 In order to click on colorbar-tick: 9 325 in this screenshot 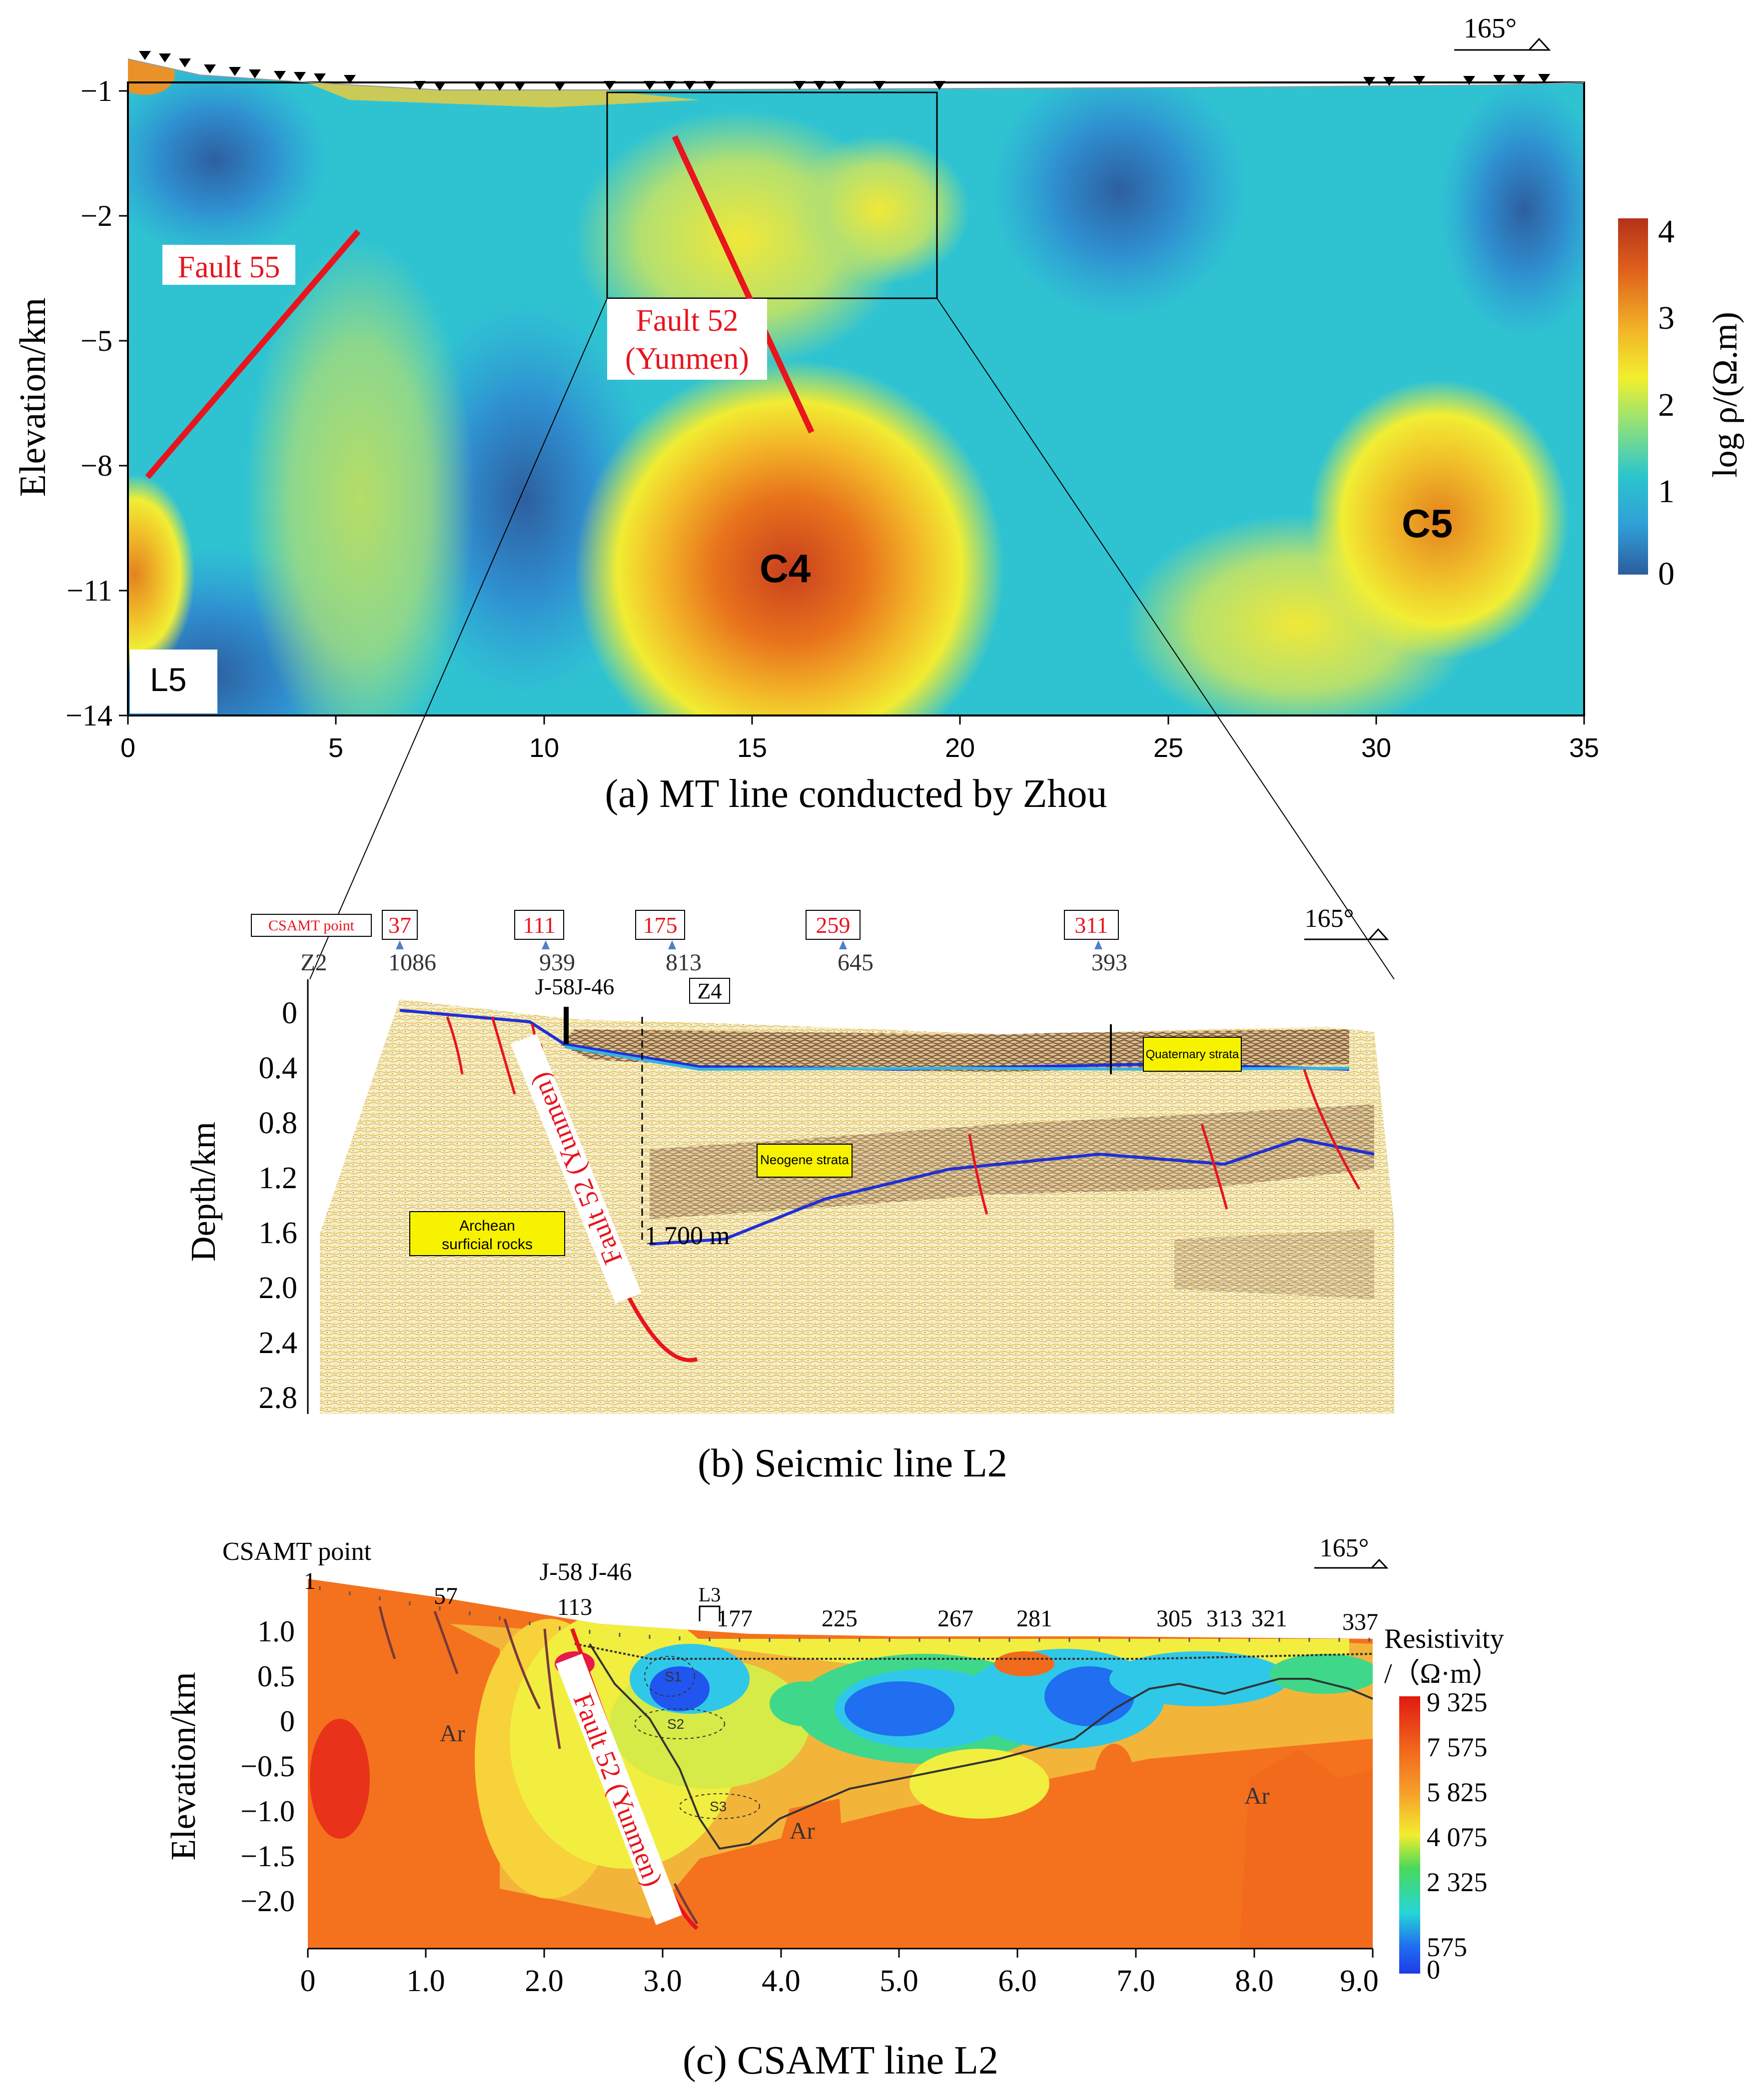, I will do `click(1458, 1702)`.